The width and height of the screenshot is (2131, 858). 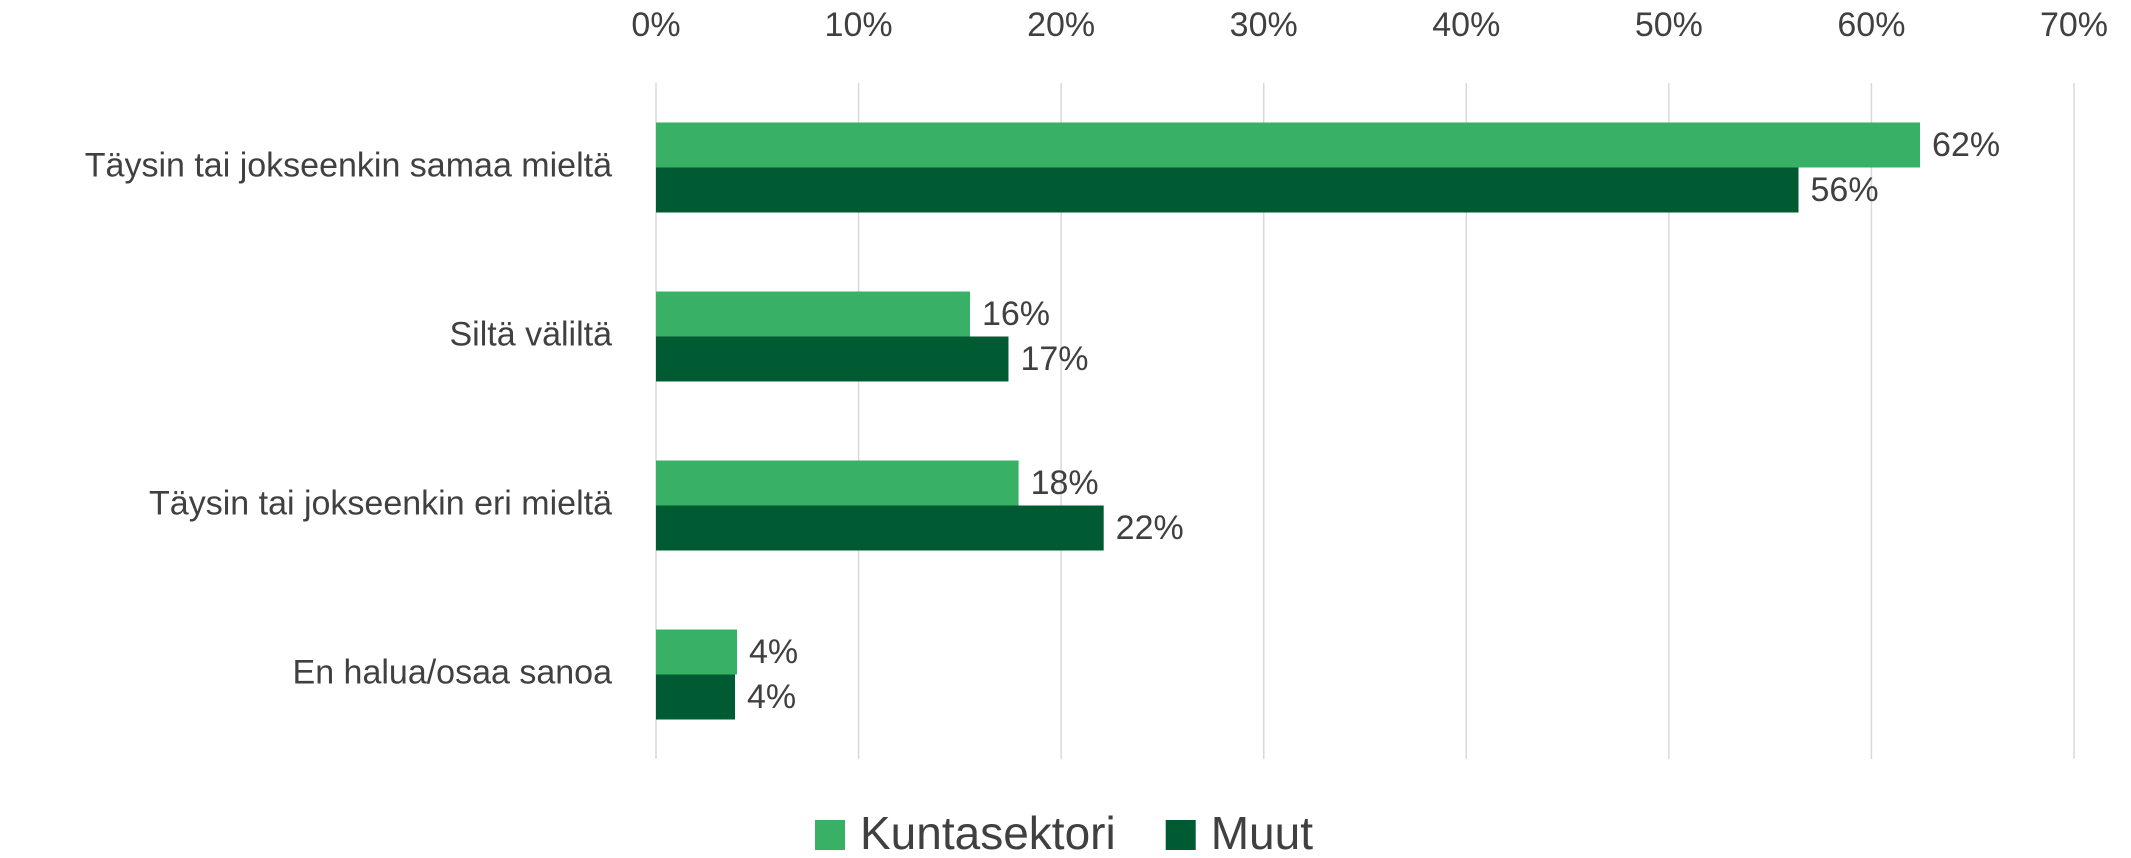 I want to click on legend-label: Muut, so click(x=1262, y=832).